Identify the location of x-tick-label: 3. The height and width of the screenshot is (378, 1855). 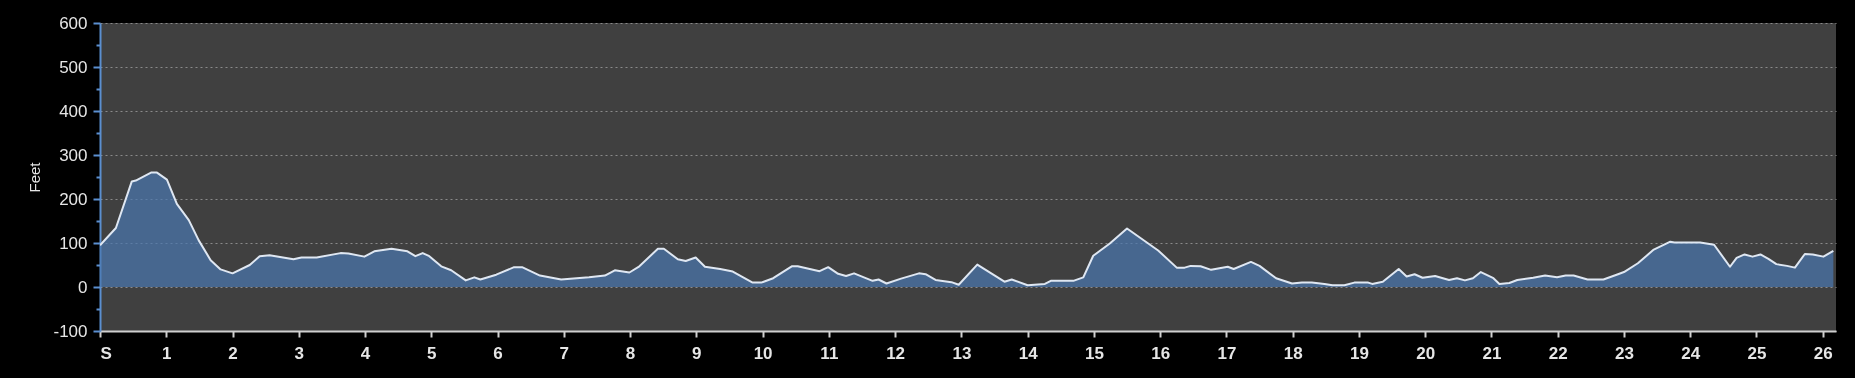
(299, 353).